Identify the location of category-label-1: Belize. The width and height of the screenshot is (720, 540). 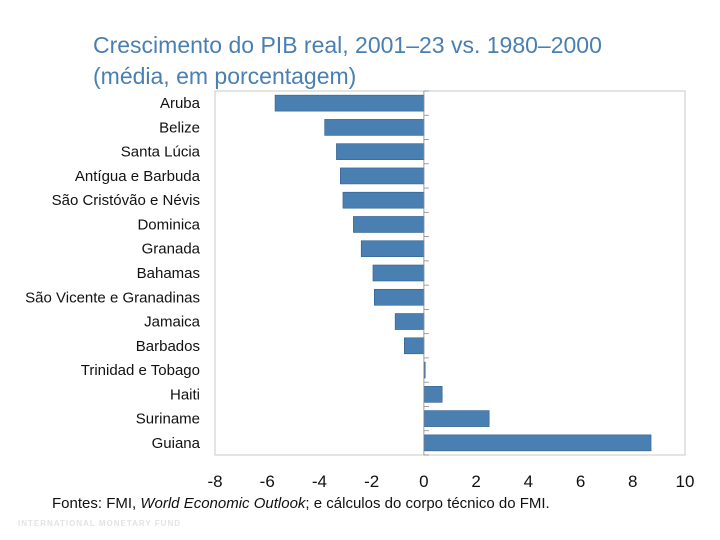
(179, 127).